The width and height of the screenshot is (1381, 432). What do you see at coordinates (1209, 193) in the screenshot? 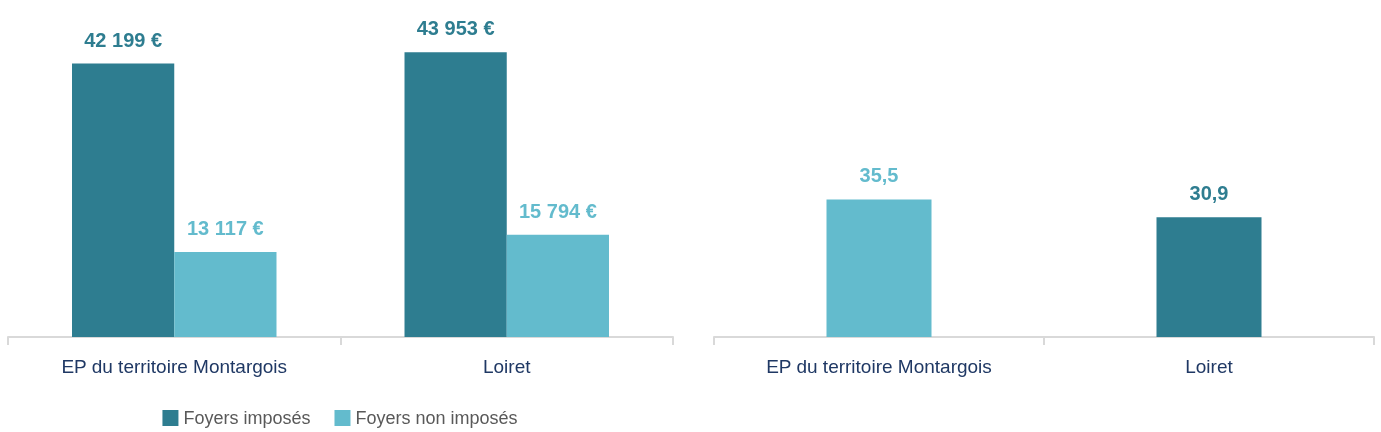
I see `data-label: 30,9` at bounding box center [1209, 193].